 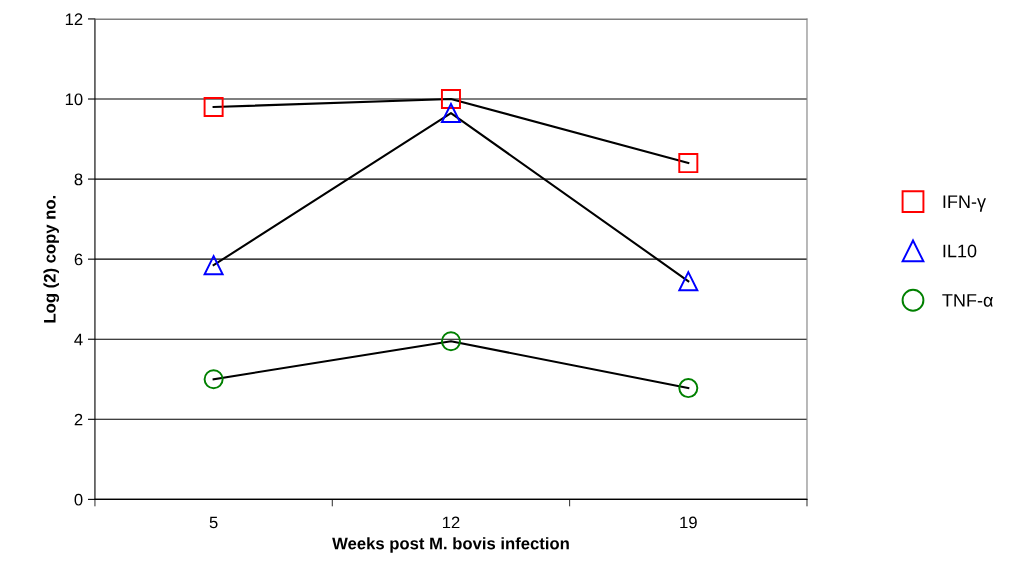 I want to click on y-tick-label: 6, so click(x=78, y=259).